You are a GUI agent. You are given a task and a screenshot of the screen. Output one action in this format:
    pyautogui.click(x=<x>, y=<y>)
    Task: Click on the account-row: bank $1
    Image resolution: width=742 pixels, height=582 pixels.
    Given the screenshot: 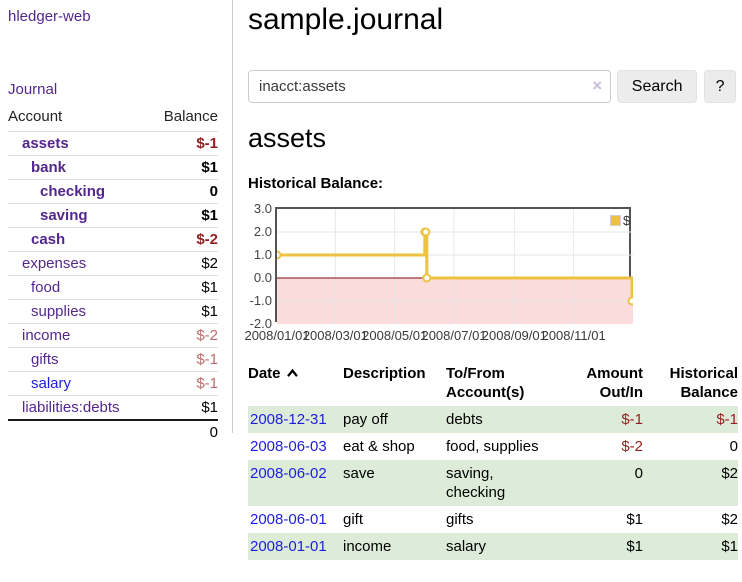 What is the action you would take?
    pyautogui.click(x=113, y=167)
    